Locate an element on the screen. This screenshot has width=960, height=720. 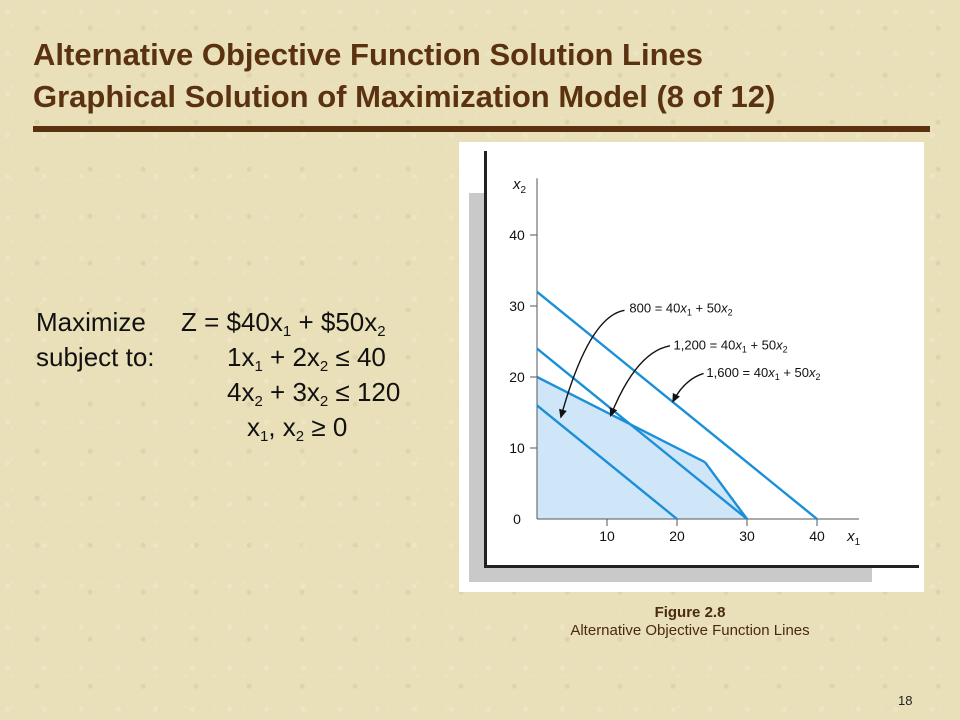
annotation-label: 1,200 = 40x1 + 50x2 is located at coordinates (731, 345).